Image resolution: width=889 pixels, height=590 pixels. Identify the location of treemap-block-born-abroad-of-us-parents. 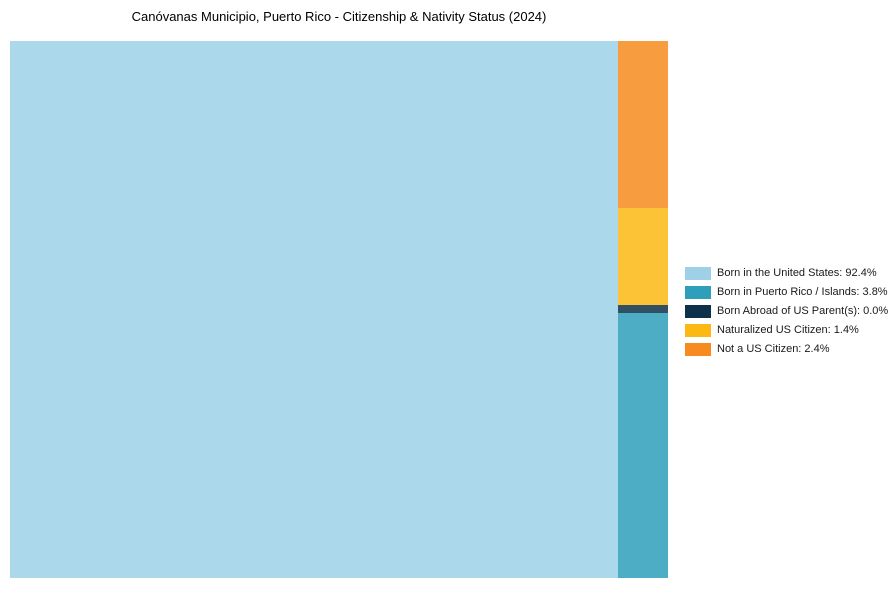
(643, 309).